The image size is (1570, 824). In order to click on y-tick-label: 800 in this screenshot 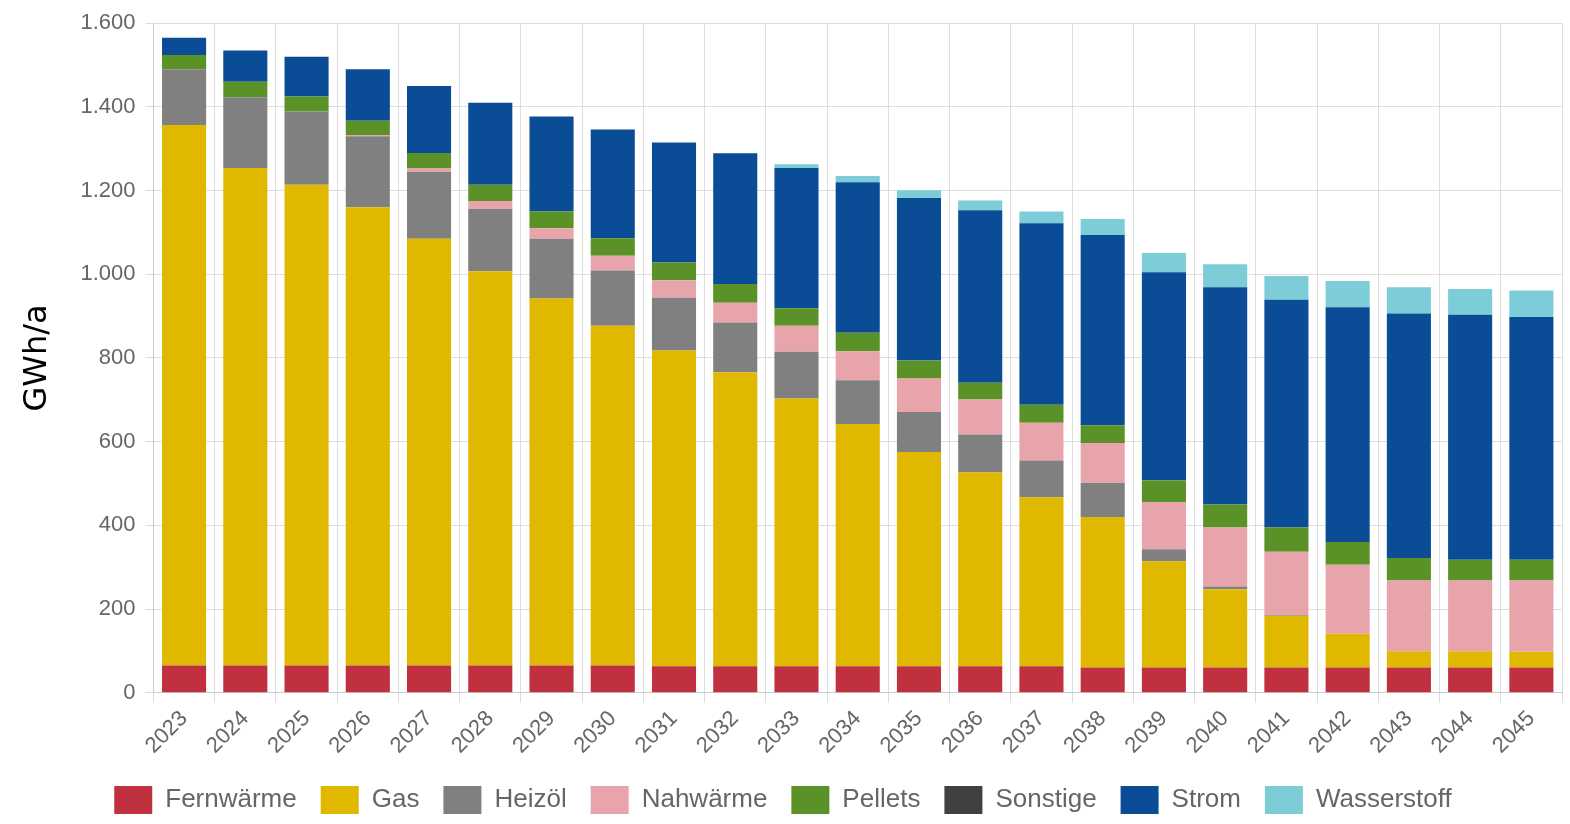, I will do `click(117, 357)`.